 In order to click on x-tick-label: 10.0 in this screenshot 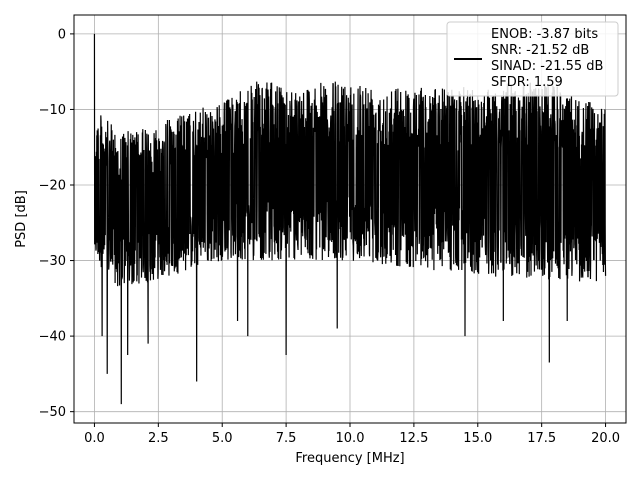, I will do `click(350, 438)`.